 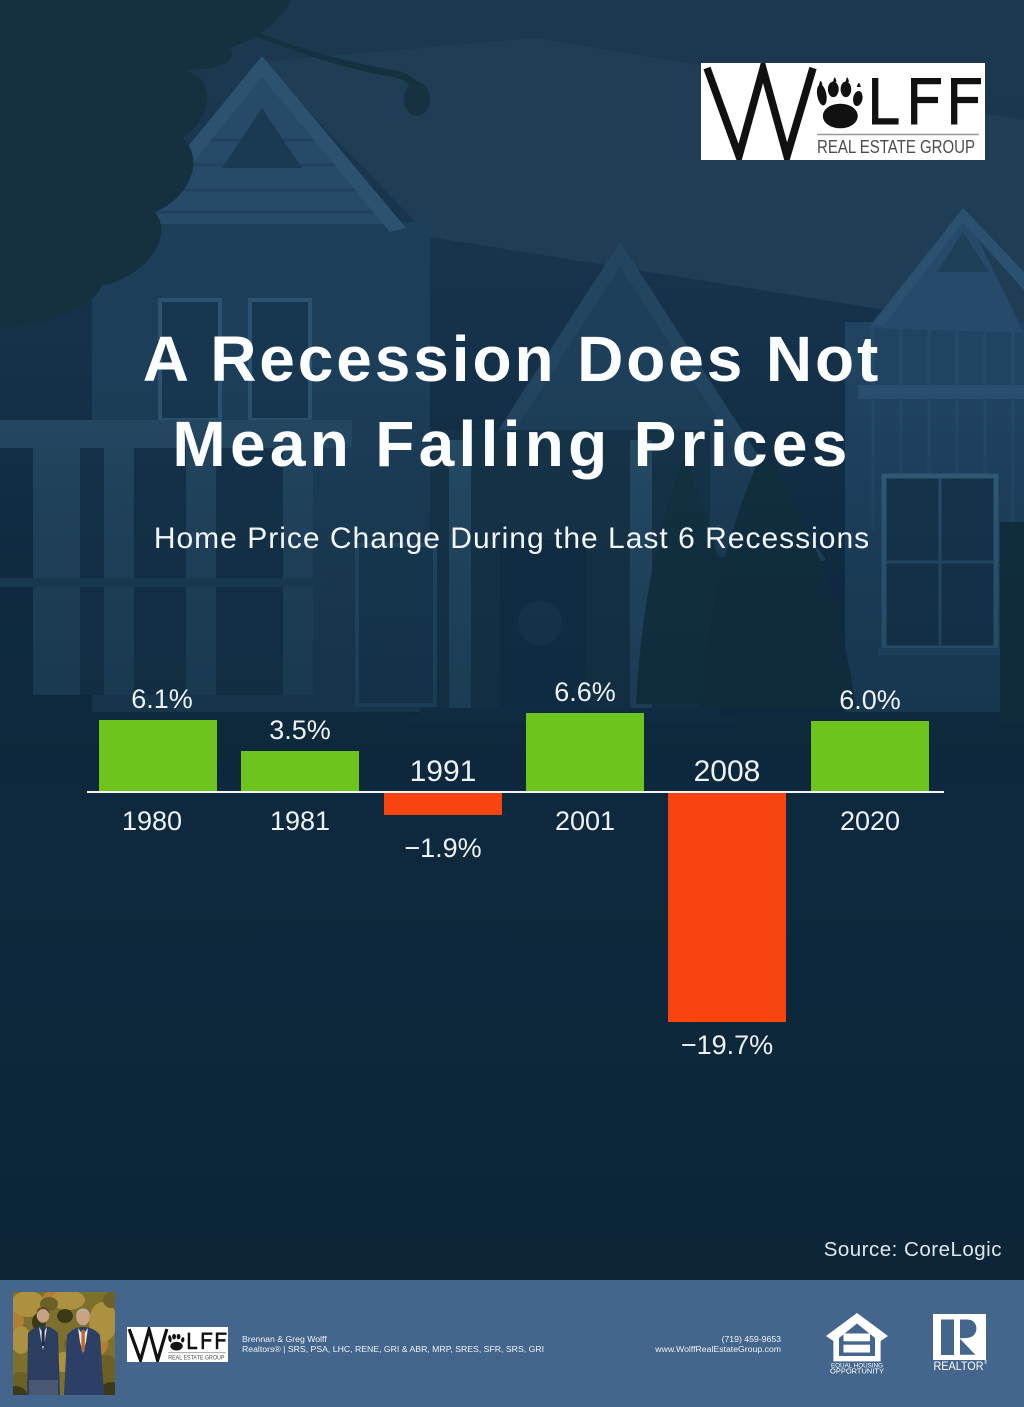 I want to click on svg-text: OPPORTUNITY, so click(x=857, y=1371).